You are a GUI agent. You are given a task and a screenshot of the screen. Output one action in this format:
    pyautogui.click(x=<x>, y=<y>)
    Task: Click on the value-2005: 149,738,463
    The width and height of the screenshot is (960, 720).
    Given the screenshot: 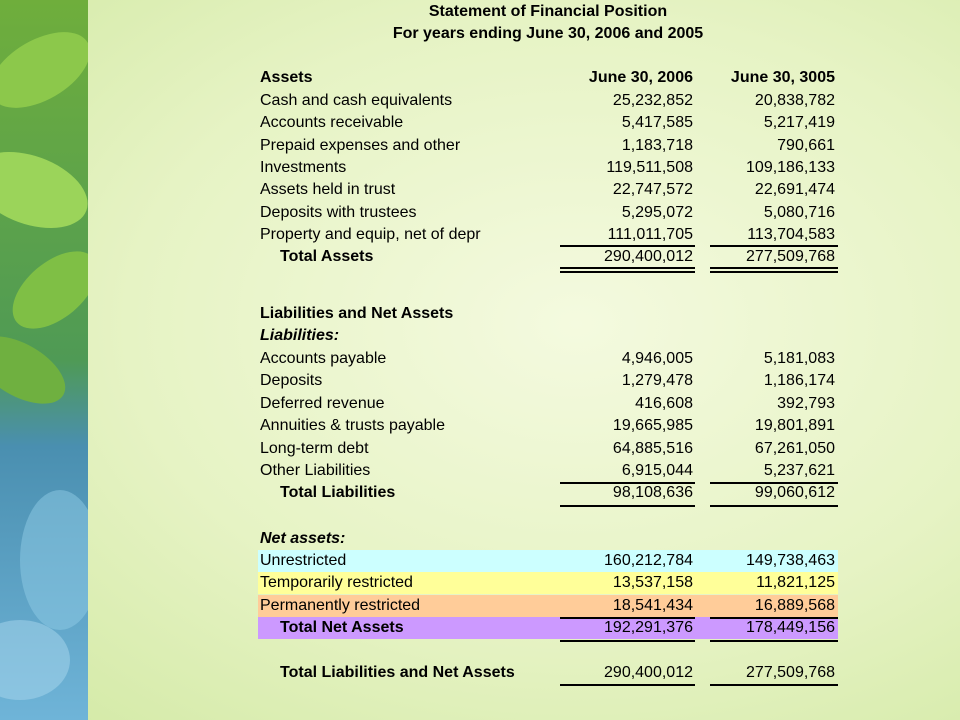 What is the action you would take?
    pyautogui.click(x=790, y=560)
    